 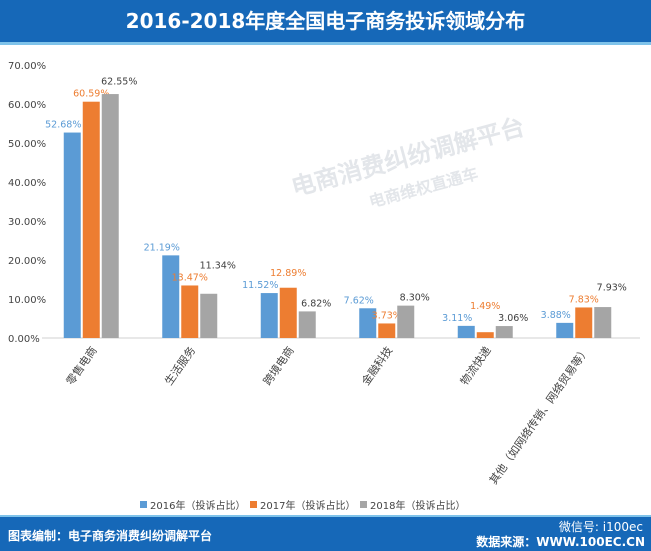 I want to click on x-tick-label: 生活服务, so click(x=180, y=366).